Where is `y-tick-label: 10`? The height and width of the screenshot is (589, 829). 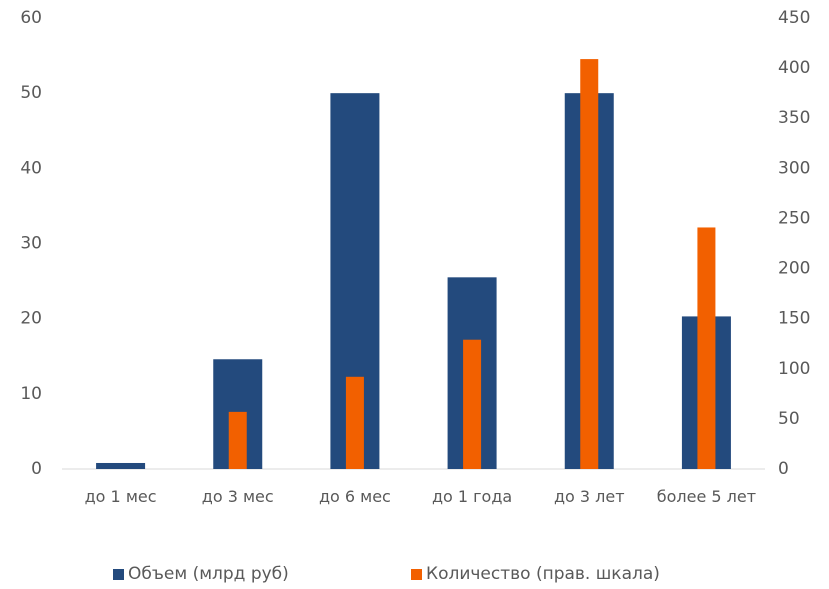 y-tick-label: 10 is located at coordinates (31, 394).